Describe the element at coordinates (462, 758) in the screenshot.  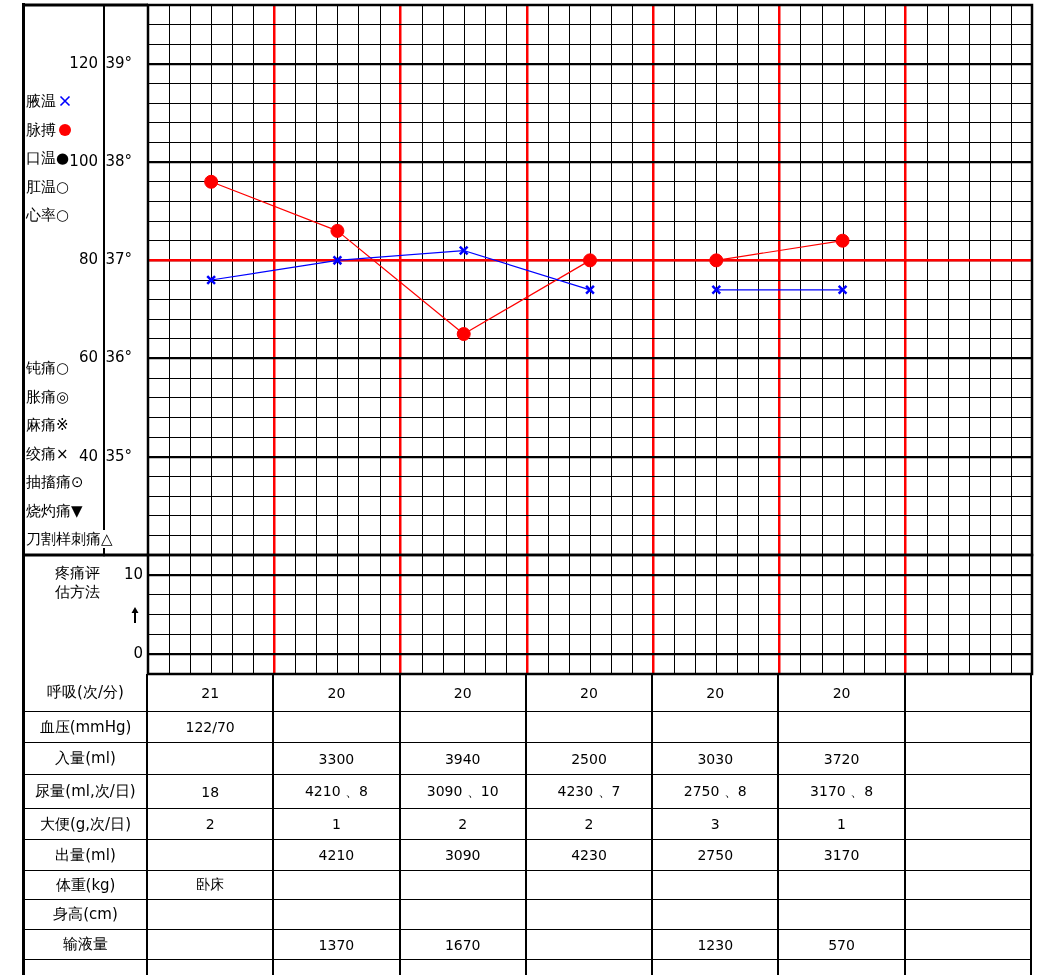
I see `text: 3940` at that location.